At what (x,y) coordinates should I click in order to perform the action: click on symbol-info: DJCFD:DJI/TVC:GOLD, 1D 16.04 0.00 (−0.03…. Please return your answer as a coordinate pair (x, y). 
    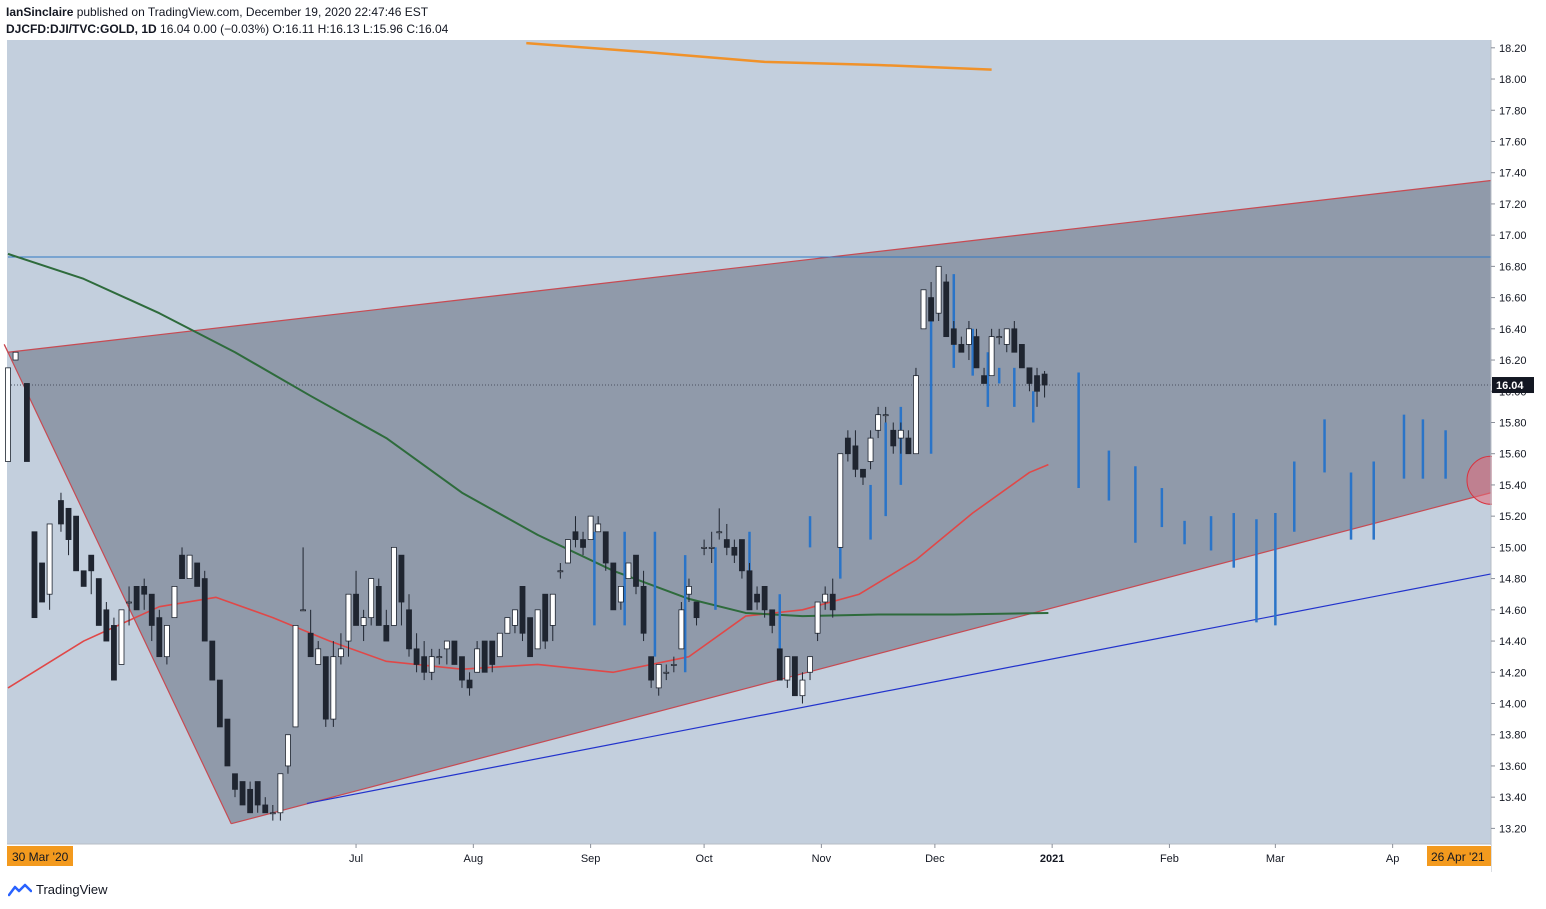
    Looking at the image, I should click on (227, 29).